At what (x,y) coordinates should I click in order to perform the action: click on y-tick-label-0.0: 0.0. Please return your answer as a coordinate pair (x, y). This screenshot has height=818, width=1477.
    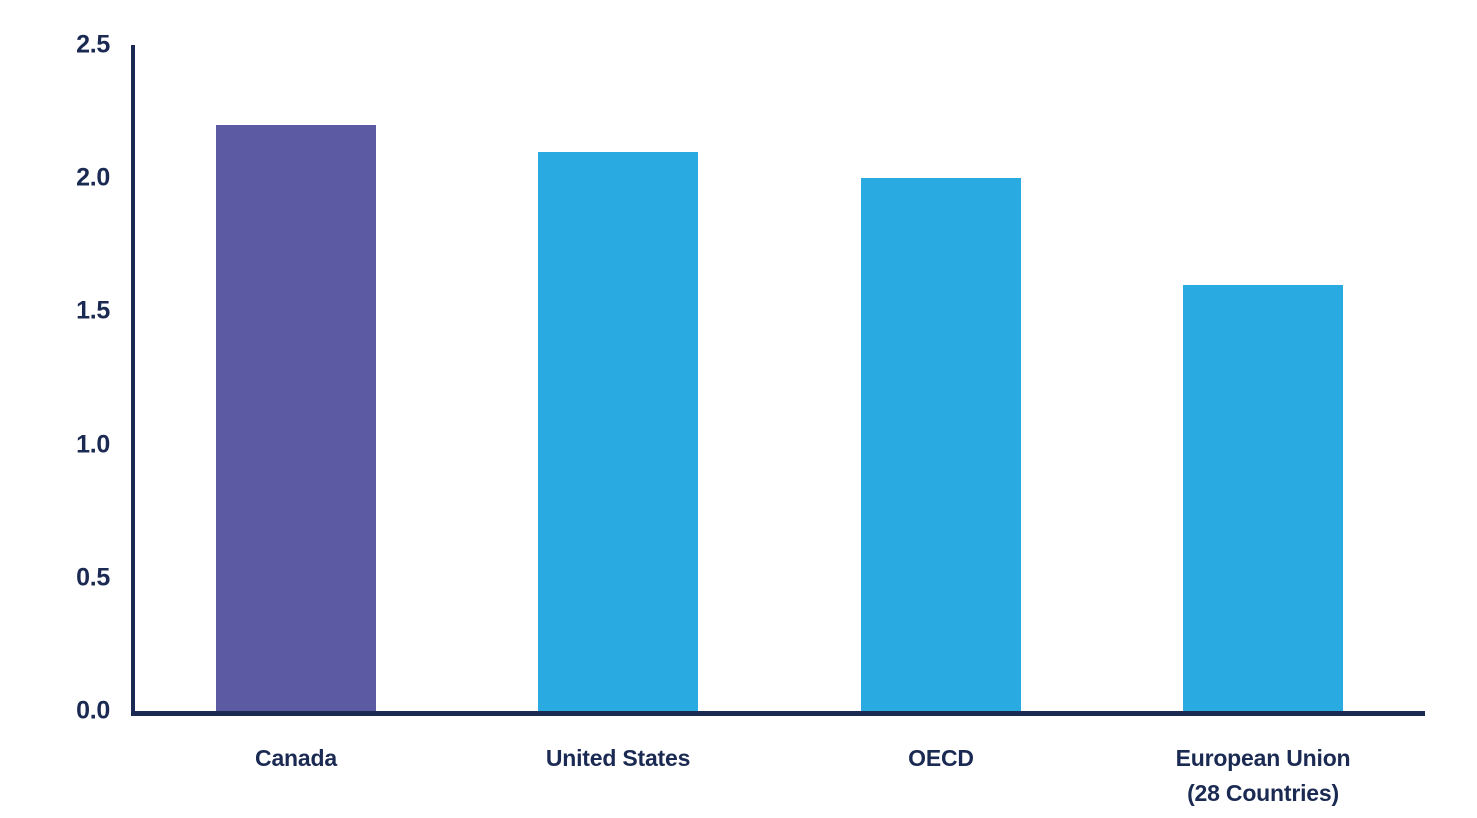
    Looking at the image, I should click on (93, 710).